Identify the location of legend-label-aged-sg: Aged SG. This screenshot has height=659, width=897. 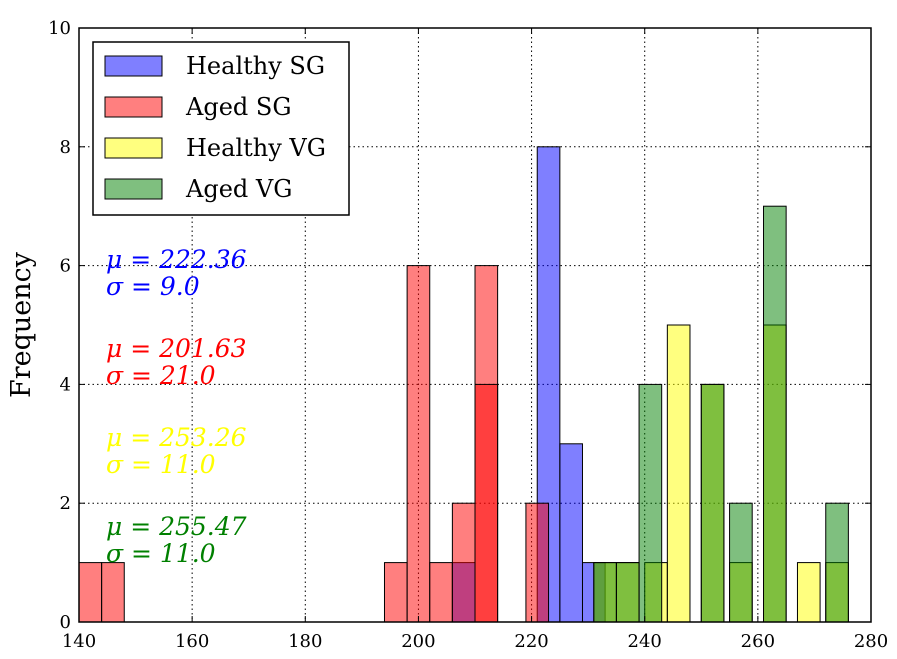
(238, 107).